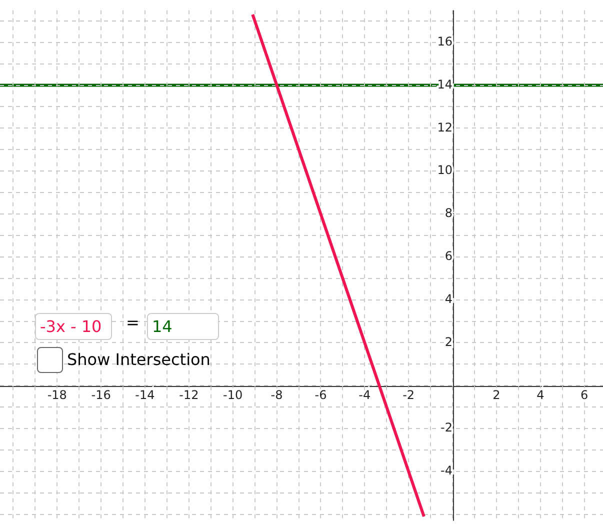 The height and width of the screenshot is (531, 603). Describe the element at coordinates (448, 299) in the screenshot. I see `y-tick-label: 4` at that location.